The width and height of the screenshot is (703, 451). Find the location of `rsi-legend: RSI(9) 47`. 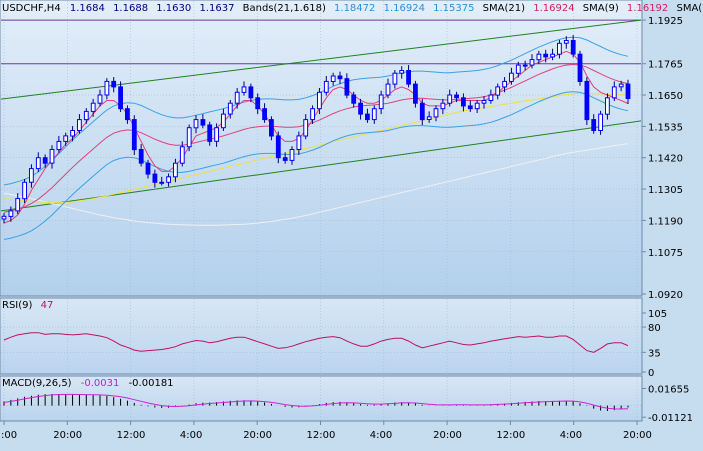

rsi-legend: RSI(9) 47 is located at coordinates (27, 305).